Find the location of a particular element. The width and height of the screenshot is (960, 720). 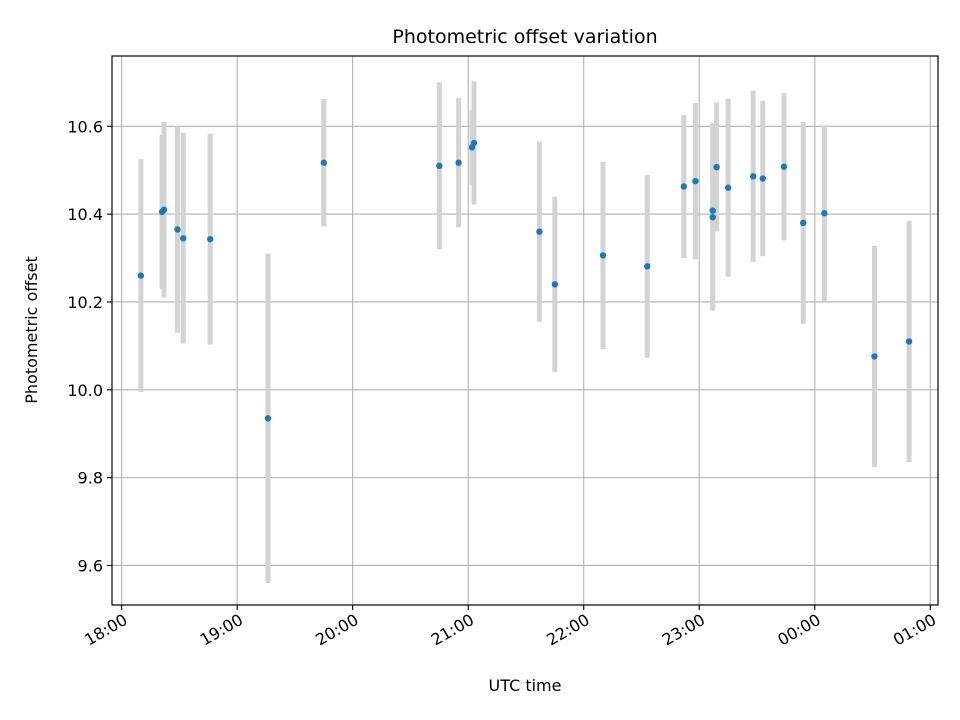

y-axis-label: Photometric offset is located at coordinates (31, 330).